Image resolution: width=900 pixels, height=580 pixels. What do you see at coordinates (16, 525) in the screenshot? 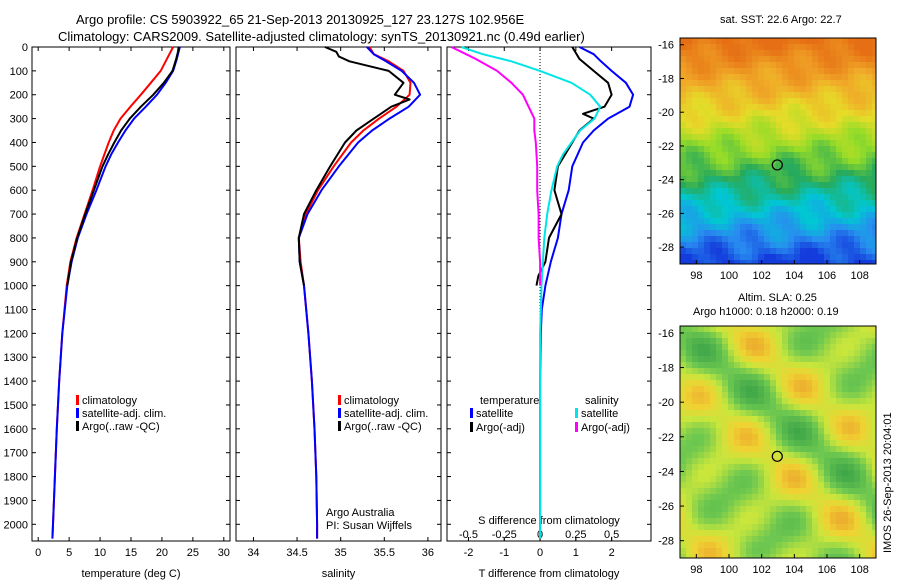
I see `depth-tick-label: 2000` at bounding box center [16, 525].